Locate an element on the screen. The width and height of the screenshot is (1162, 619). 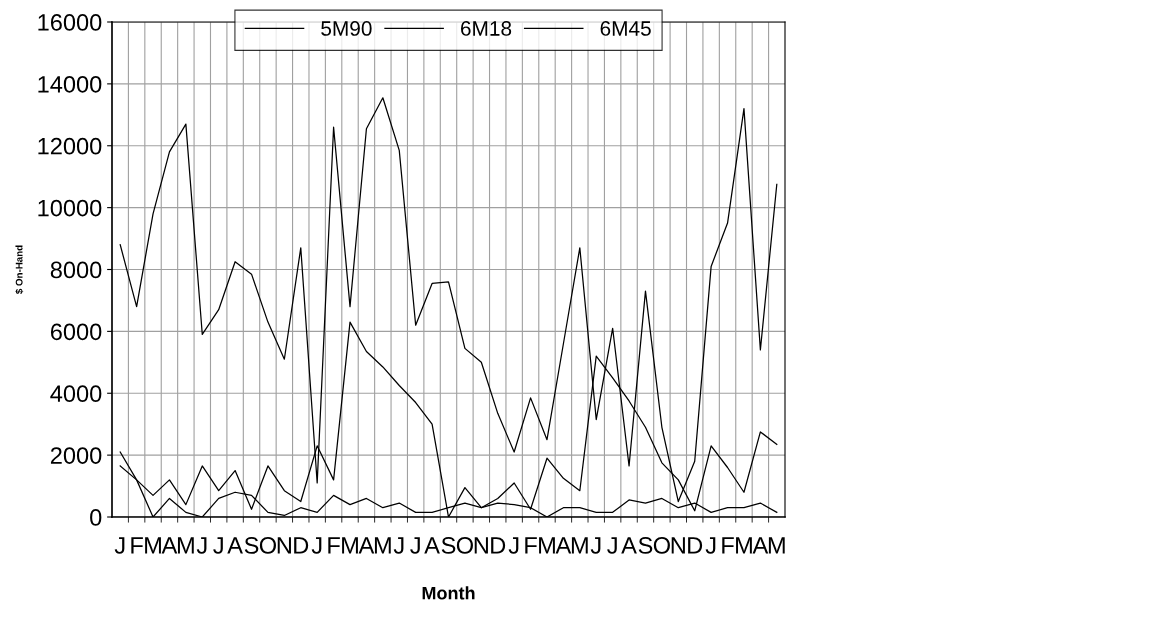
y-tick-label: 10000 is located at coordinates (70, 208).